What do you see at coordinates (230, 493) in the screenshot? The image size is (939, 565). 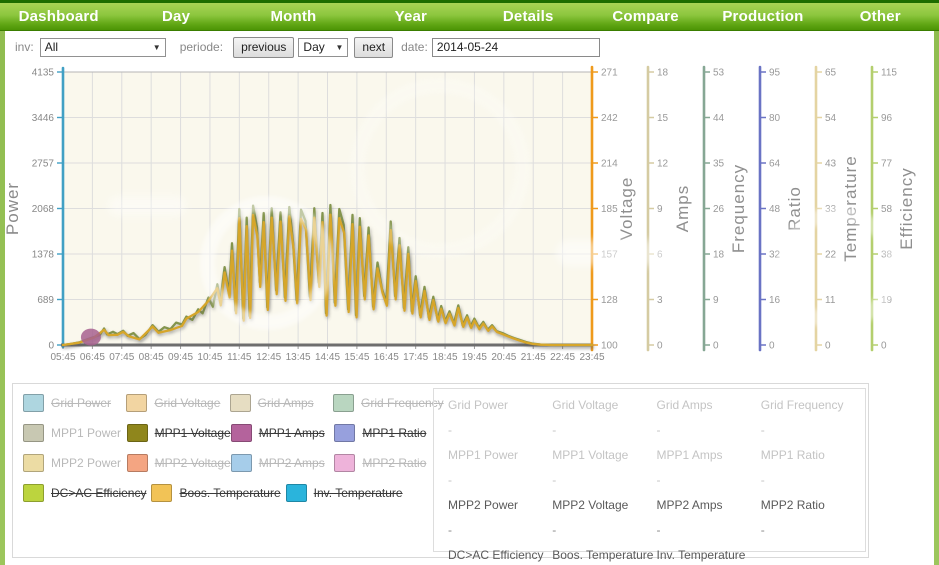 I see `legend-label: Boos. Temperature` at bounding box center [230, 493].